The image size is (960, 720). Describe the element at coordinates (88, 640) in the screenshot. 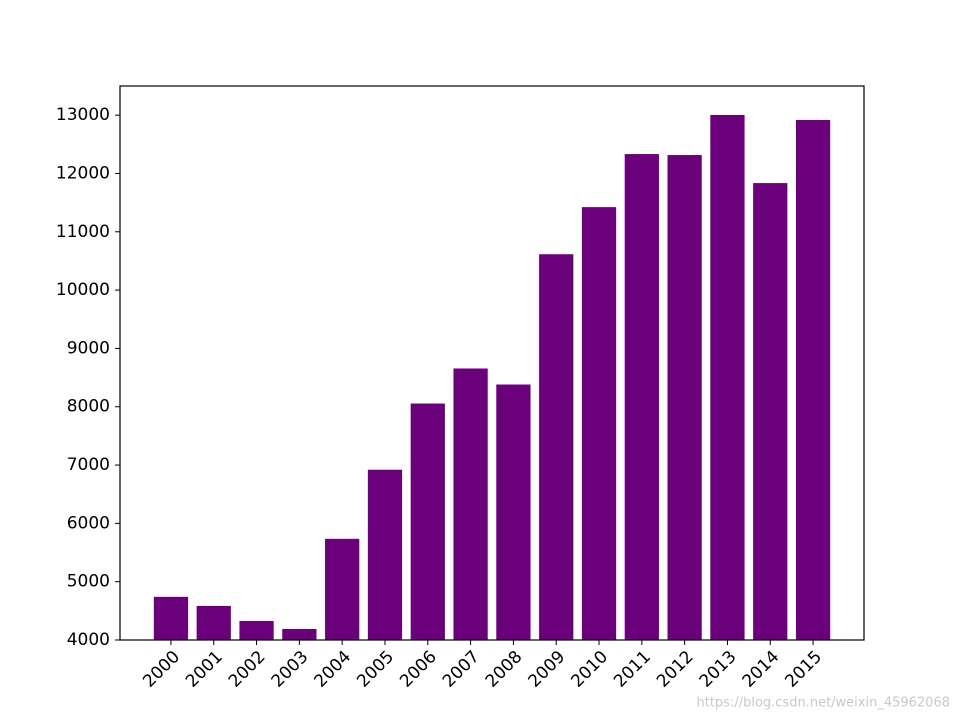

I see `y-tick-label: 4000` at that location.